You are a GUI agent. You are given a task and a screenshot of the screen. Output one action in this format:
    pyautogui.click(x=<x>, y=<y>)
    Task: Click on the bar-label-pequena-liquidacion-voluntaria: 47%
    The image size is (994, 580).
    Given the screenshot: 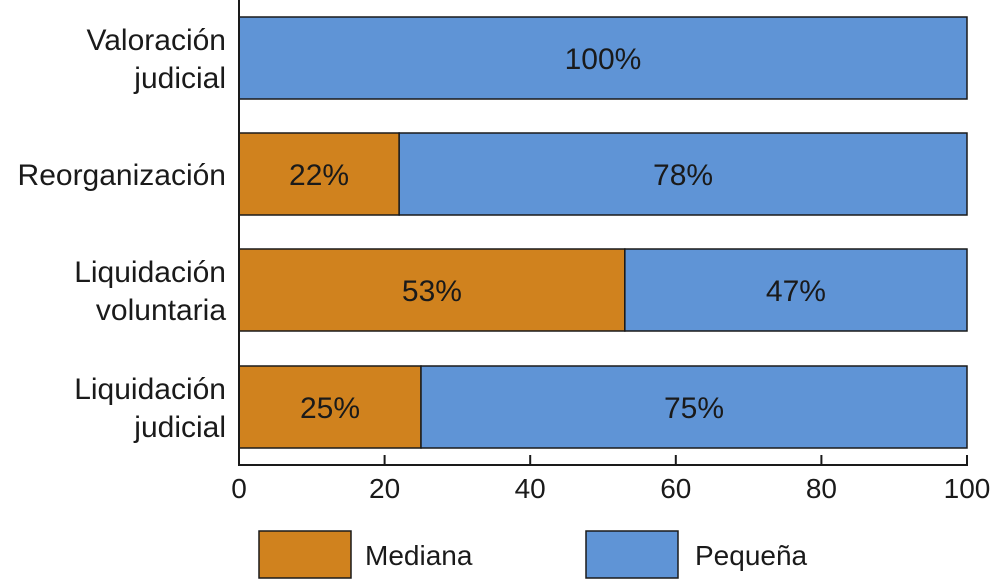 What is the action you would take?
    pyautogui.click(x=796, y=291)
    